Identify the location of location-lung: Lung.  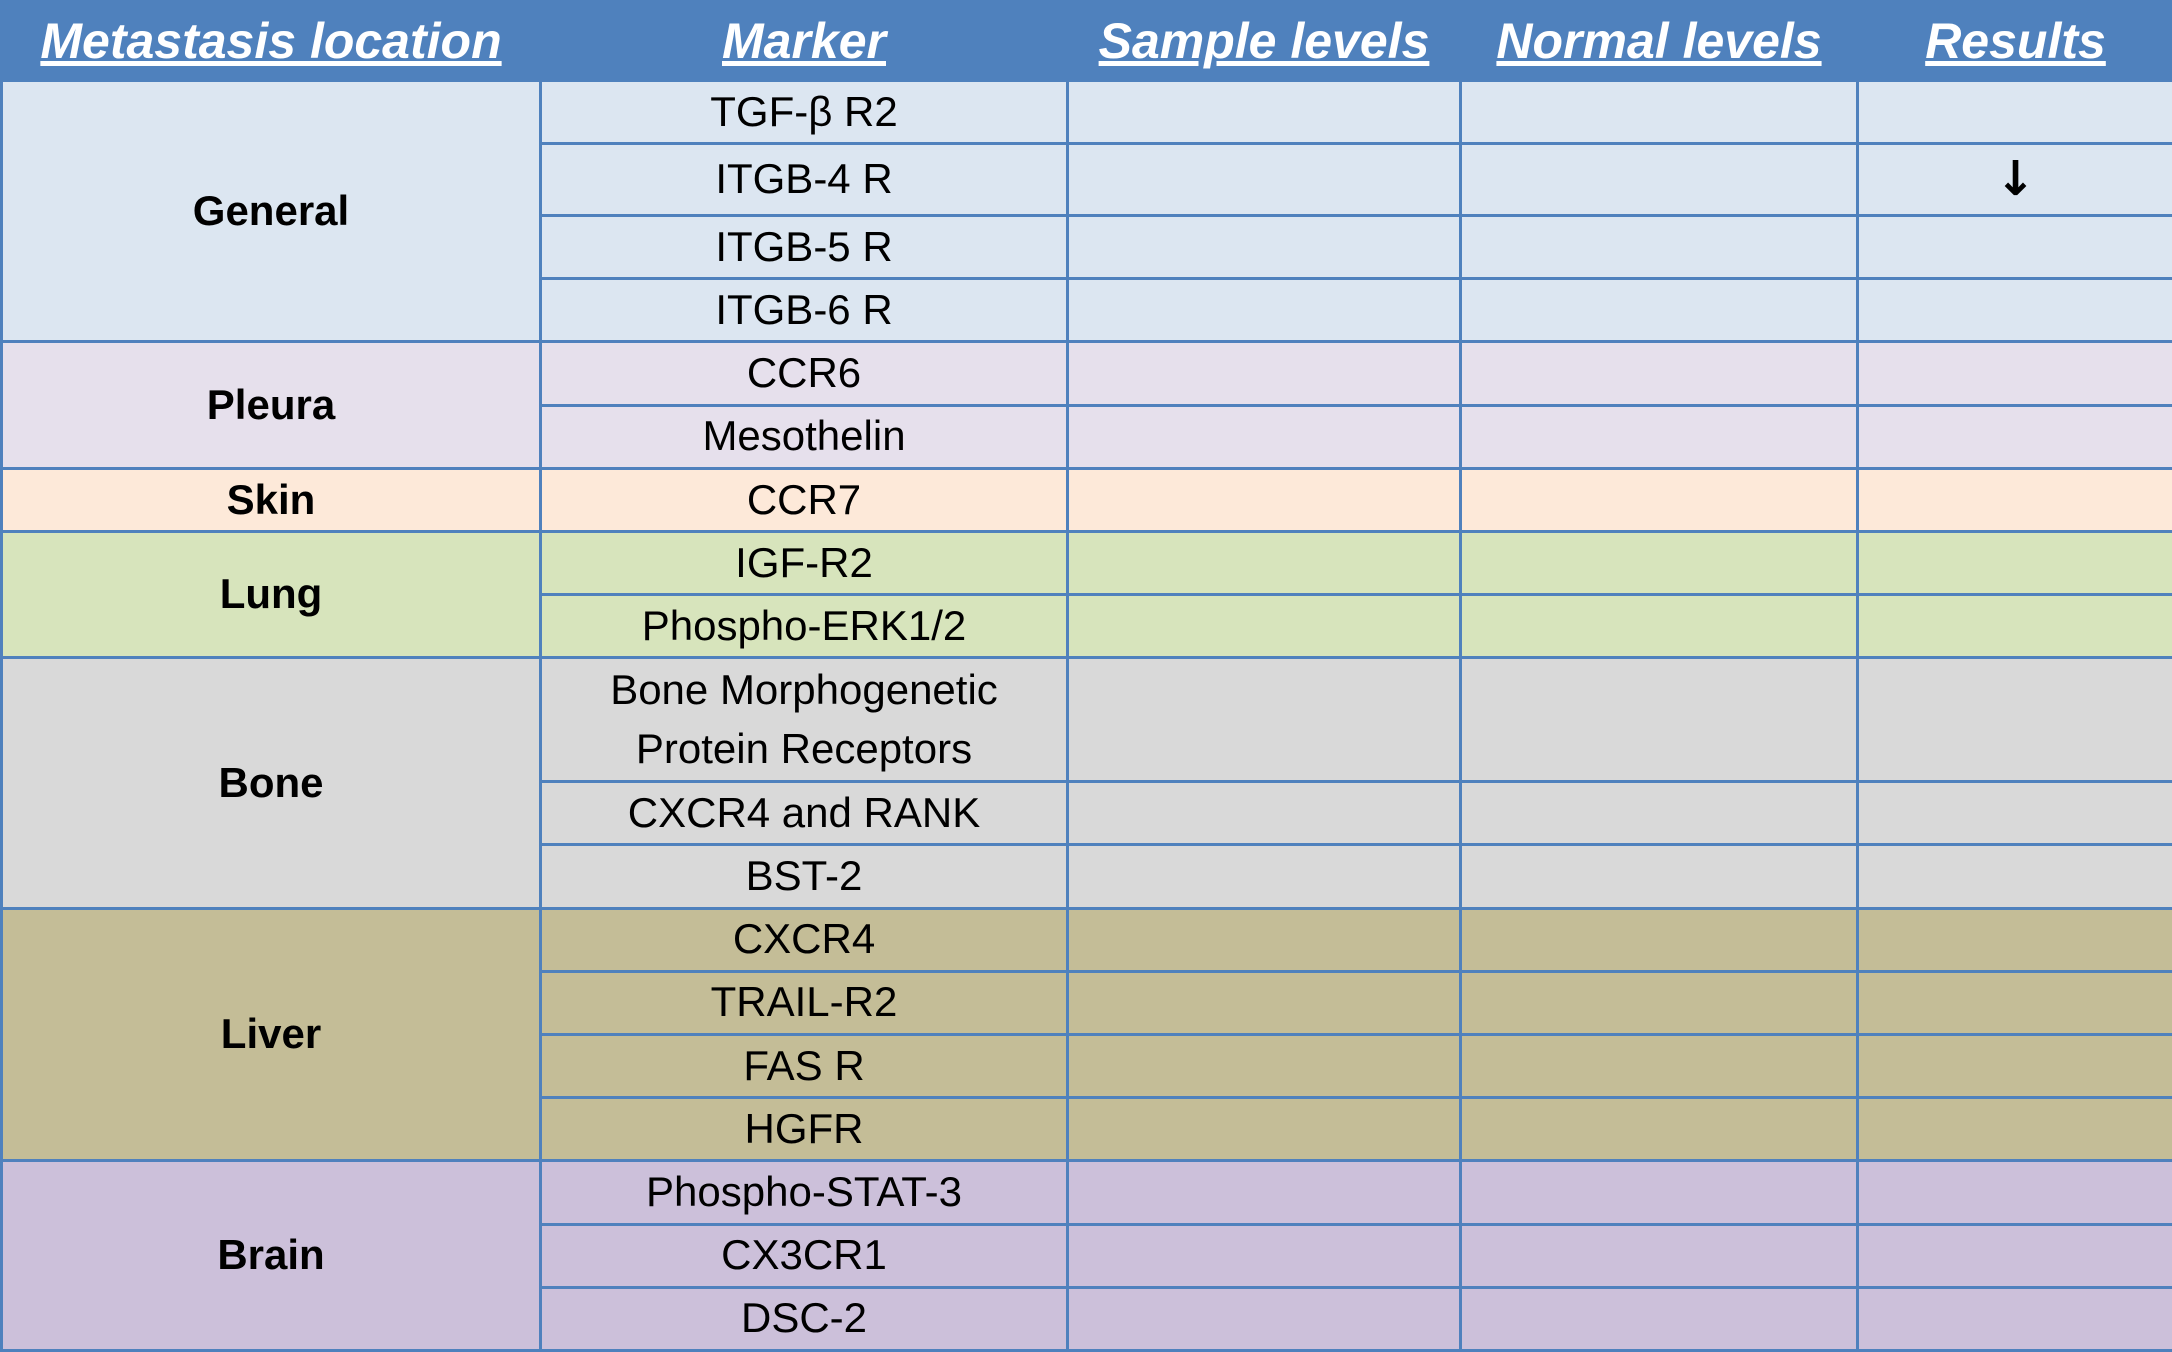
(271, 594).